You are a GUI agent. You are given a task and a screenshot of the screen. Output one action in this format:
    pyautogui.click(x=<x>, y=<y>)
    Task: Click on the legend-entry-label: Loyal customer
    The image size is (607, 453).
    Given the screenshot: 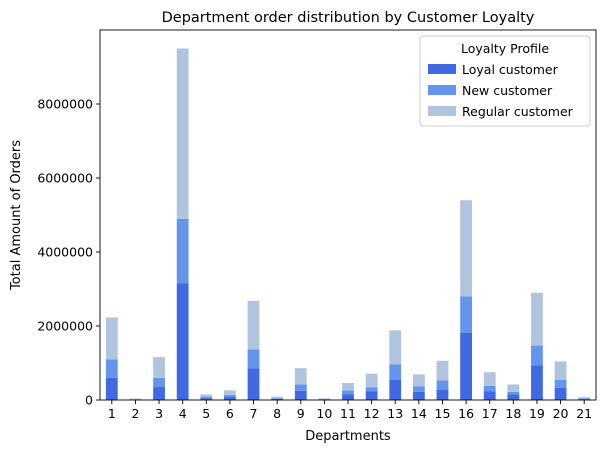 What is the action you would take?
    pyautogui.click(x=510, y=69)
    